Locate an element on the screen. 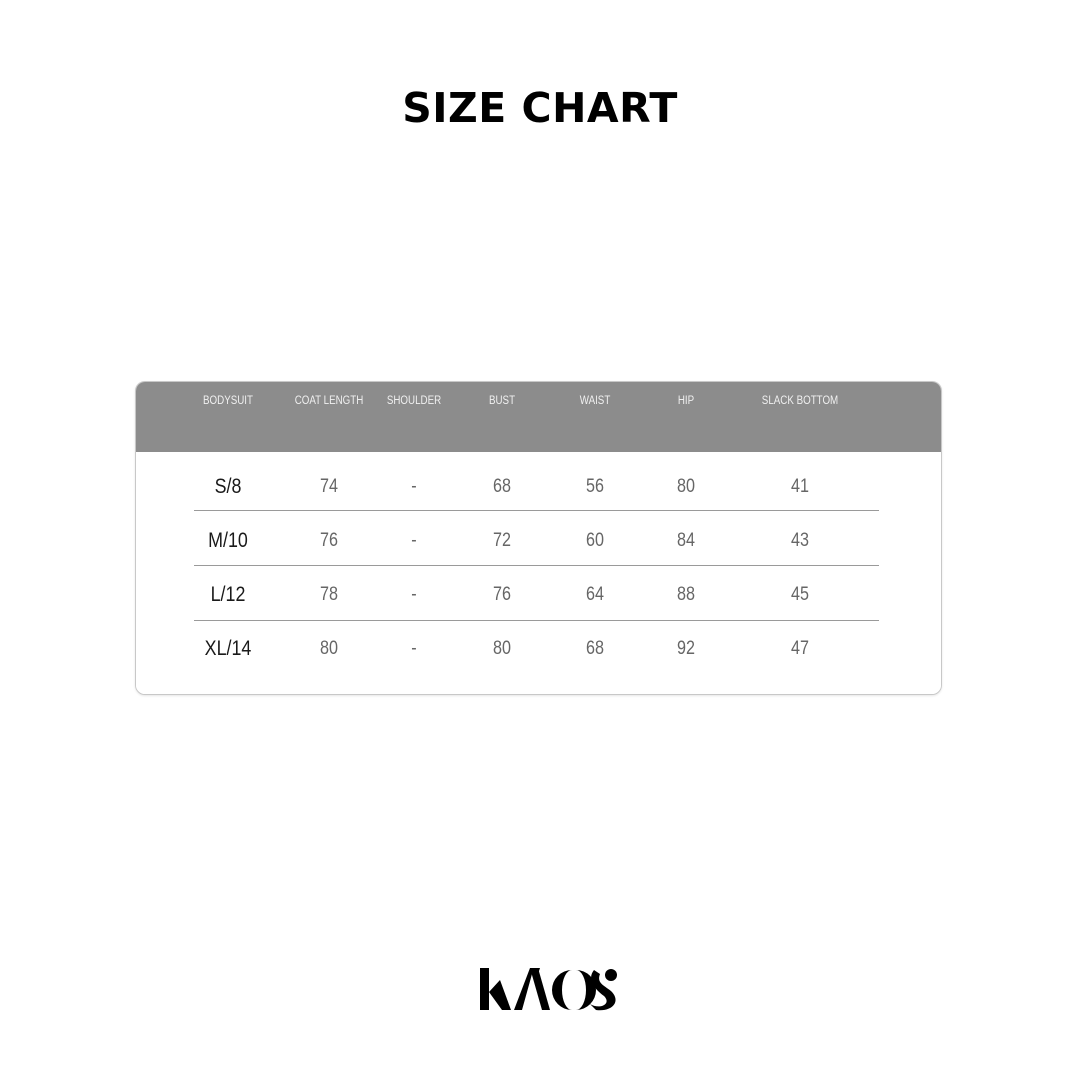 The image size is (1080, 1080). table-cell: 74 is located at coordinates (329, 486).